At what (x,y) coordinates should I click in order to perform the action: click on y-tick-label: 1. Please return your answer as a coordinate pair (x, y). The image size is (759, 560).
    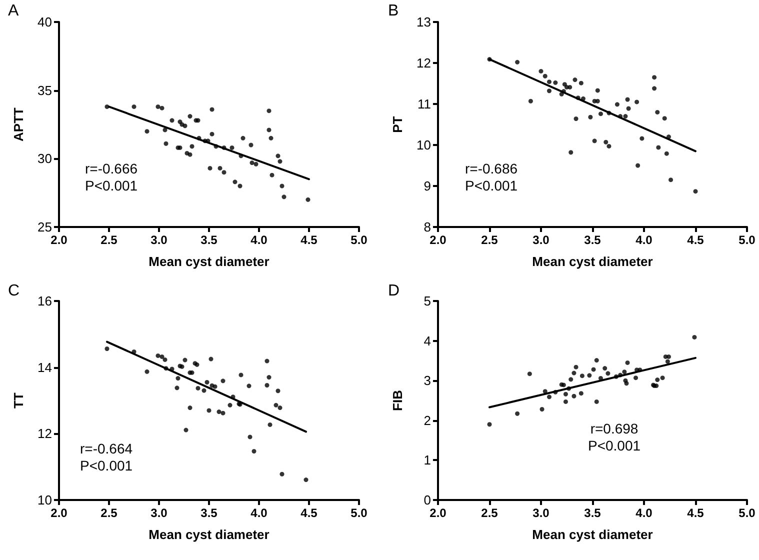
    Looking at the image, I should click on (427, 460).